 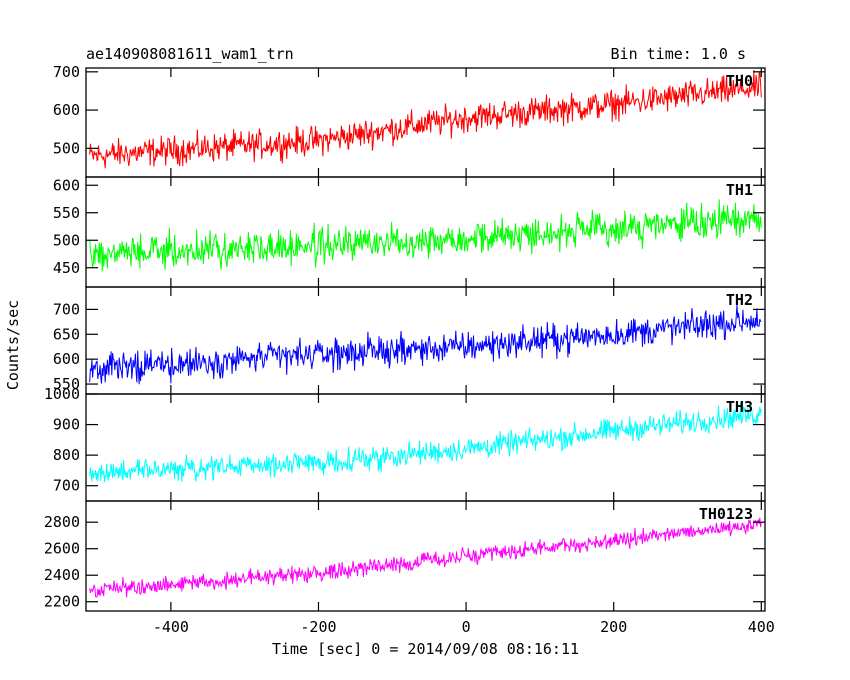 What do you see at coordinates (62, 522) in the screenshot?
I see `y-tick-label: 2800` at bounding box center [62, 522].